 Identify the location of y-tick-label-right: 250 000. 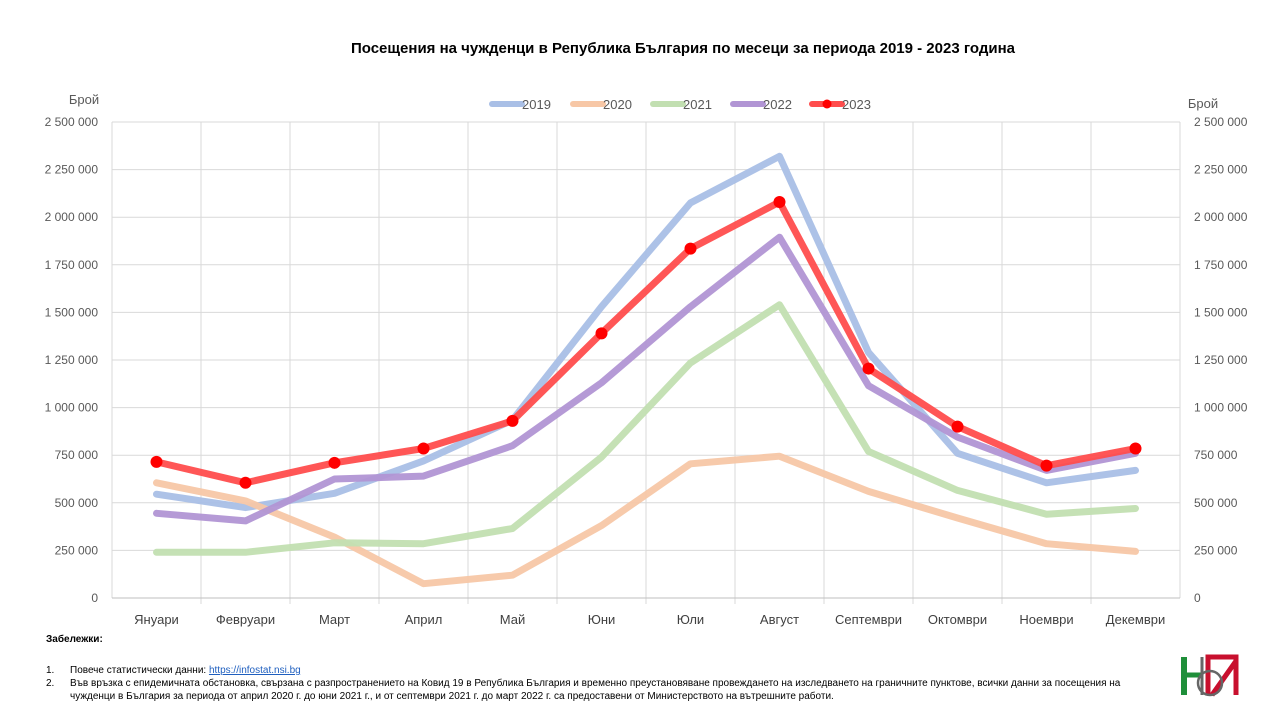
(1216, 550).